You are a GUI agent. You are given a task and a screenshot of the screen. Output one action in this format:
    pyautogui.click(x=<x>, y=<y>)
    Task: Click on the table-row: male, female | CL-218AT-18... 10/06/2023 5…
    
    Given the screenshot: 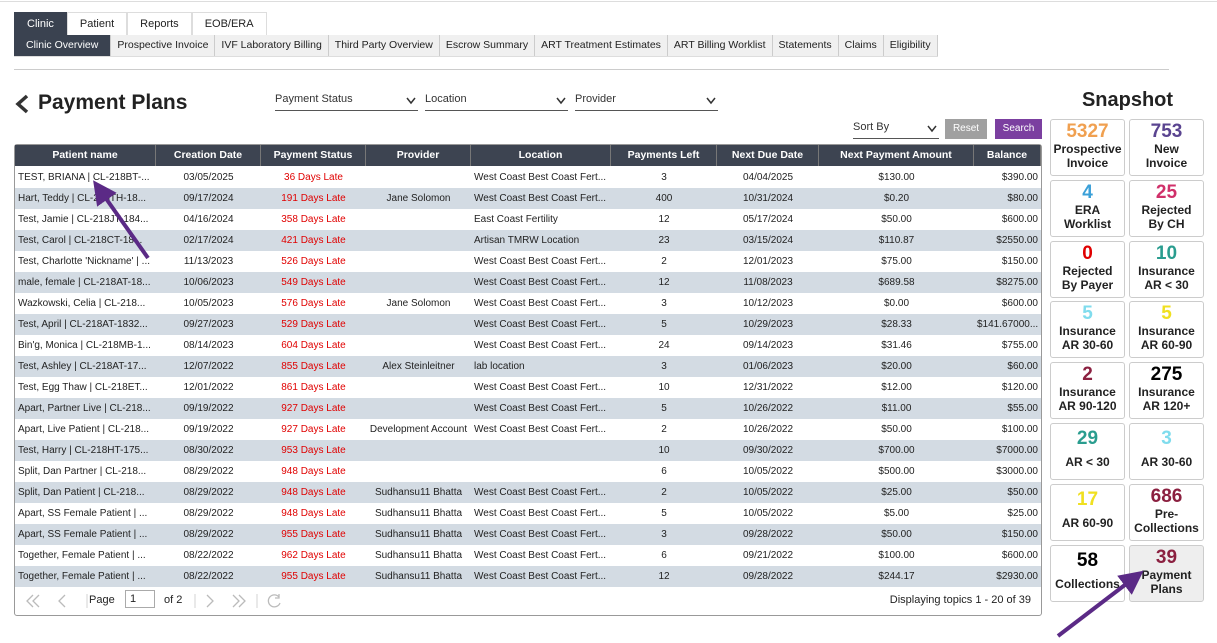 What is the action you would take?
    pyautogui.click(x=528, y=282)
    